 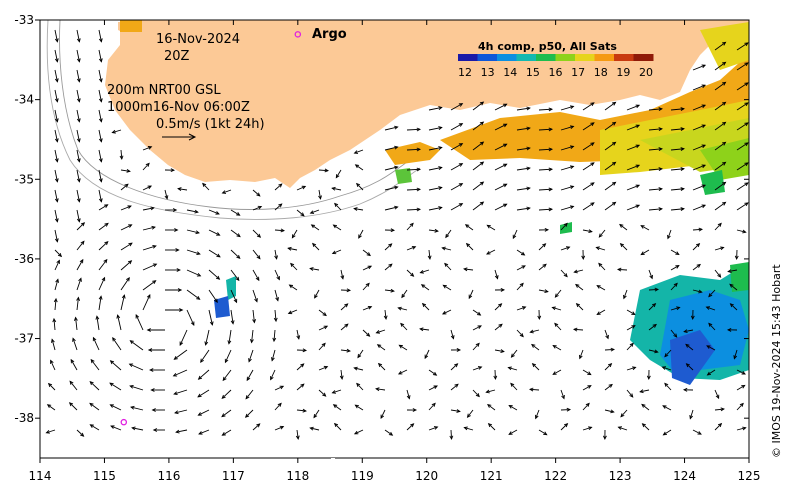 I want to click on y-tick-label: -33, so click(x=24, y=20).